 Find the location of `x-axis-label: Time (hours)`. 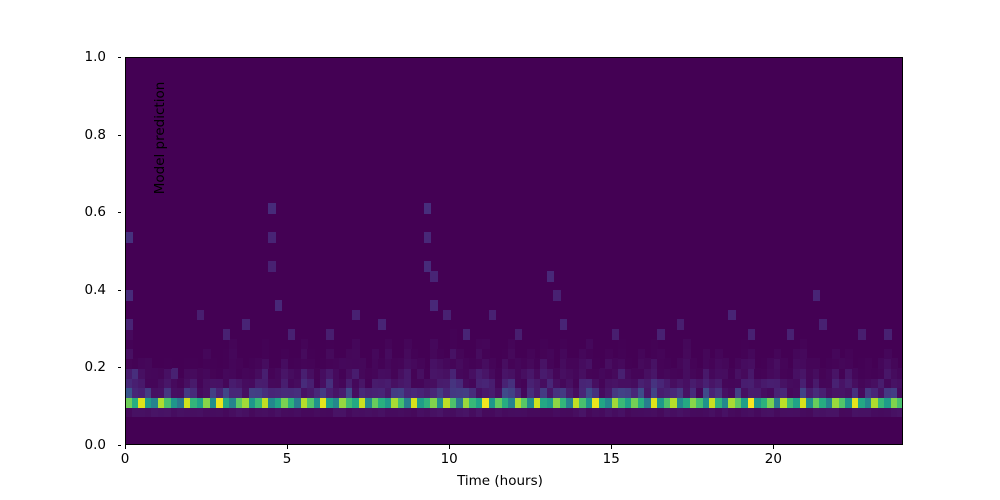

x-axis-label: Time (hours) is located at coordinates (500, 481).